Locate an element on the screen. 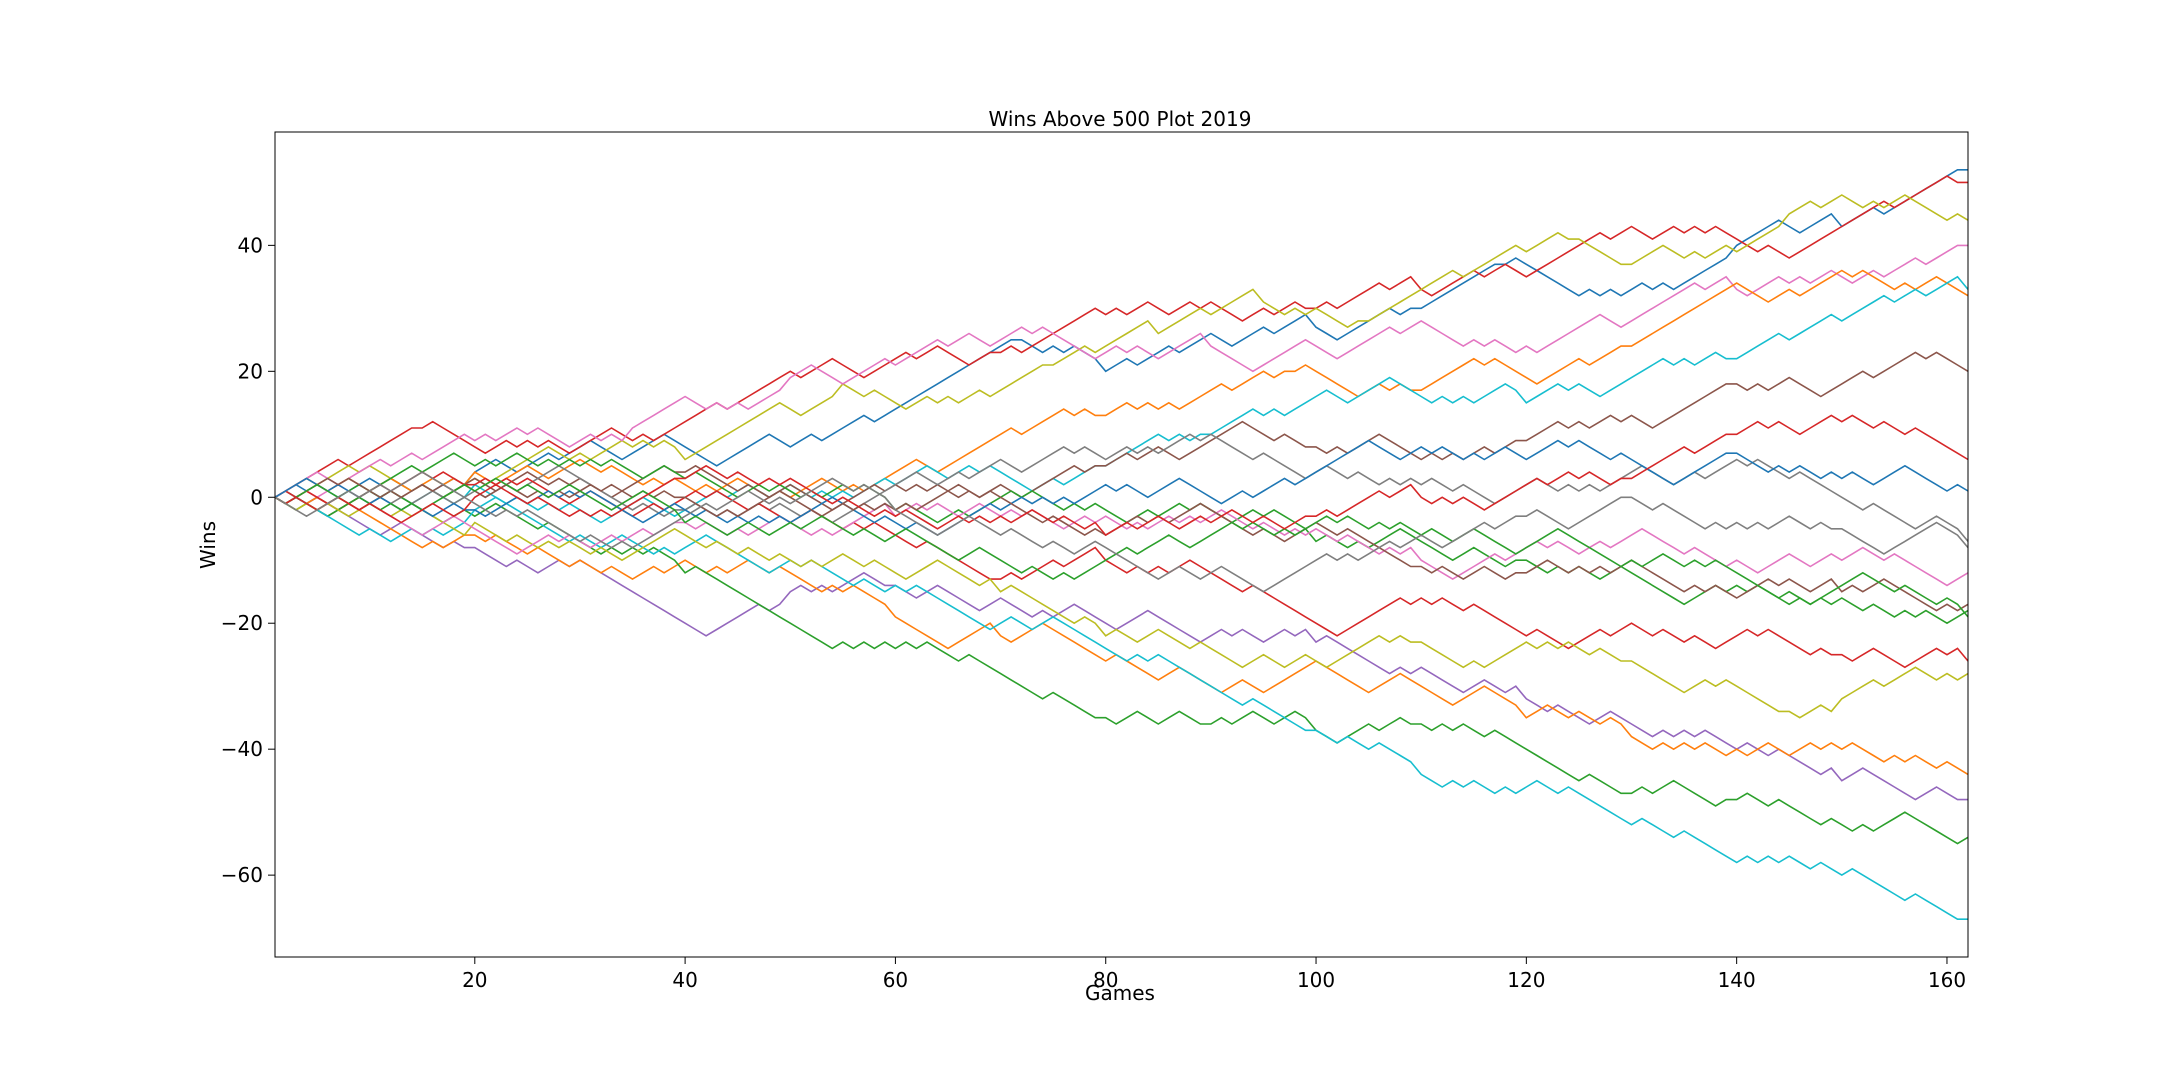  y-tick-label: −20 is located at coordinates (242, 623).